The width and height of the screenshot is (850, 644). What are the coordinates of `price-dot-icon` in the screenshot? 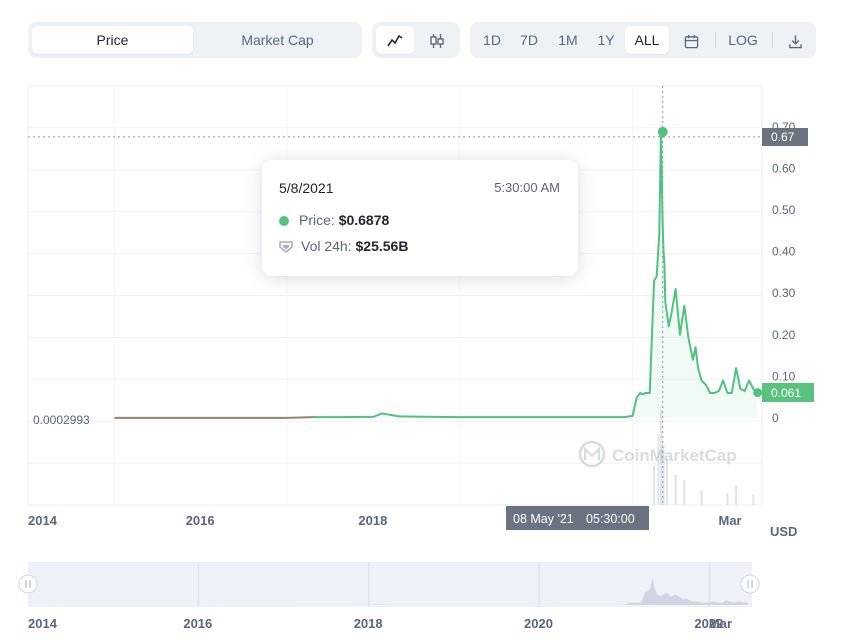 It's located at (284, 221).